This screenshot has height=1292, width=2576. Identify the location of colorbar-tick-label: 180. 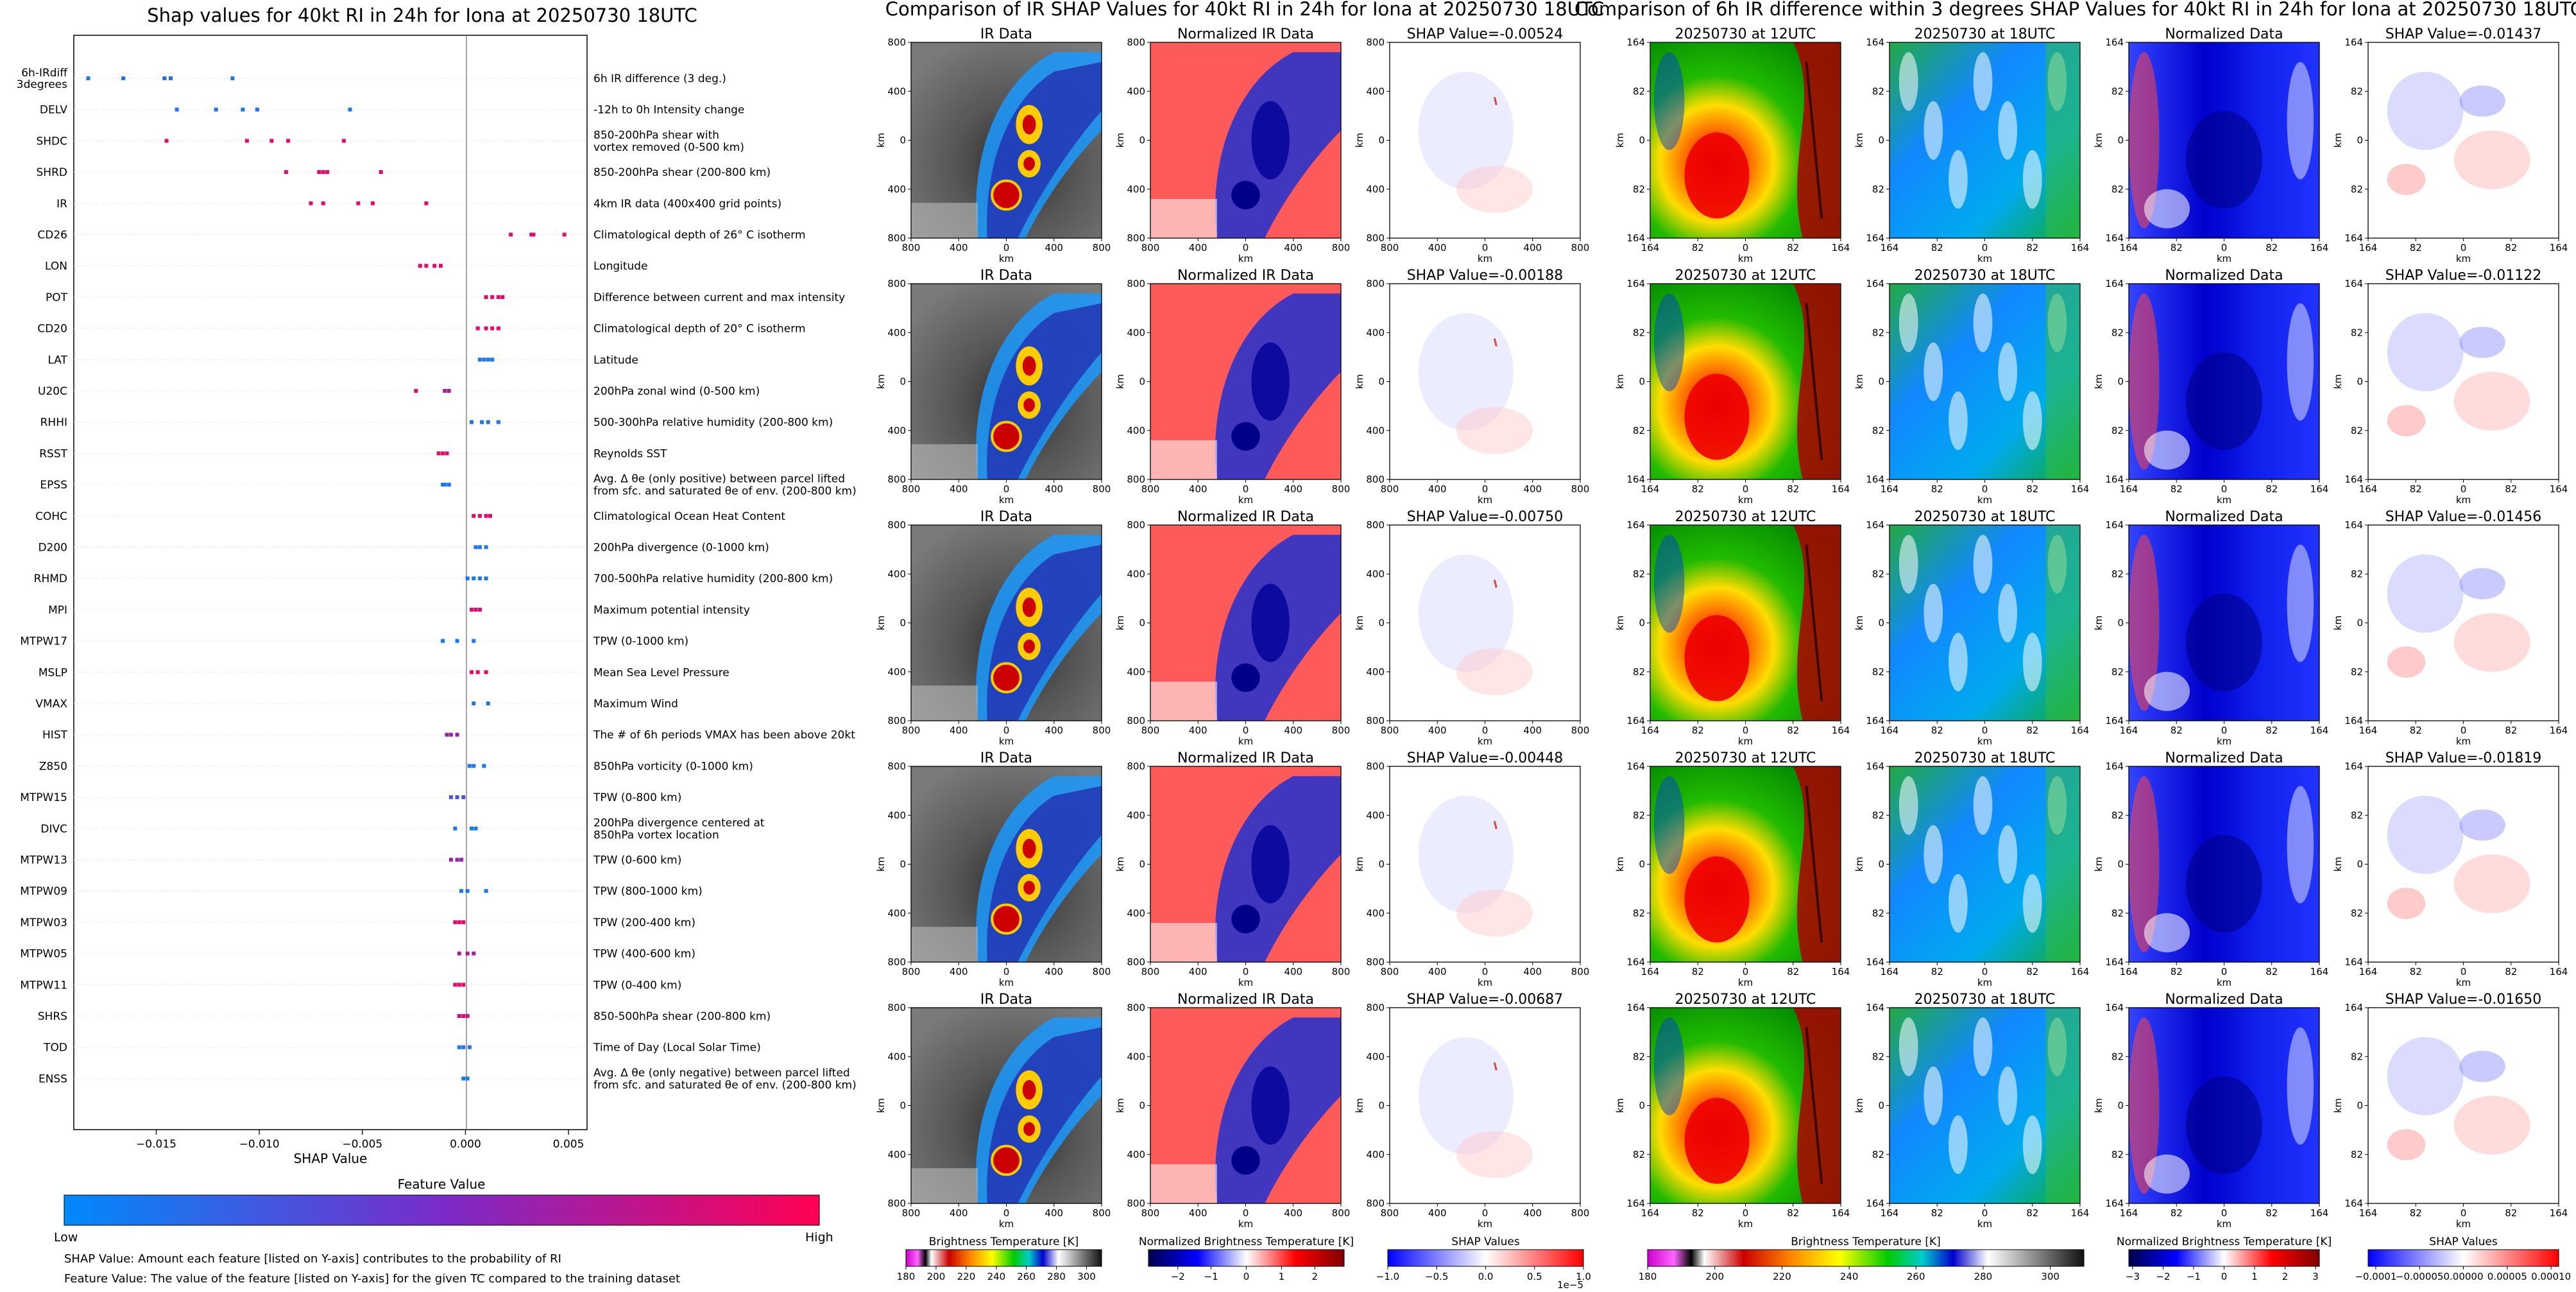
(1648, 1276).